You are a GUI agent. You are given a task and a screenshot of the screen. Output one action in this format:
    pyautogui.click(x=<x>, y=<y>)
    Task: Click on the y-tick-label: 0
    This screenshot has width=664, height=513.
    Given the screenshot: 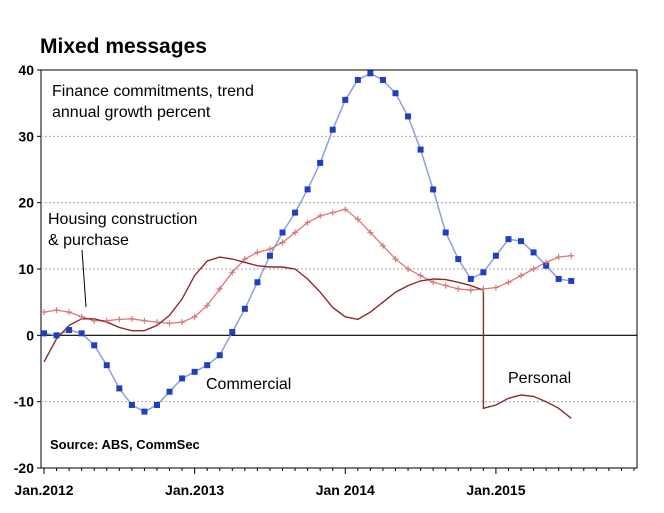 What is the action you would take?
    pyautogui.click(x=30, y=335)
    